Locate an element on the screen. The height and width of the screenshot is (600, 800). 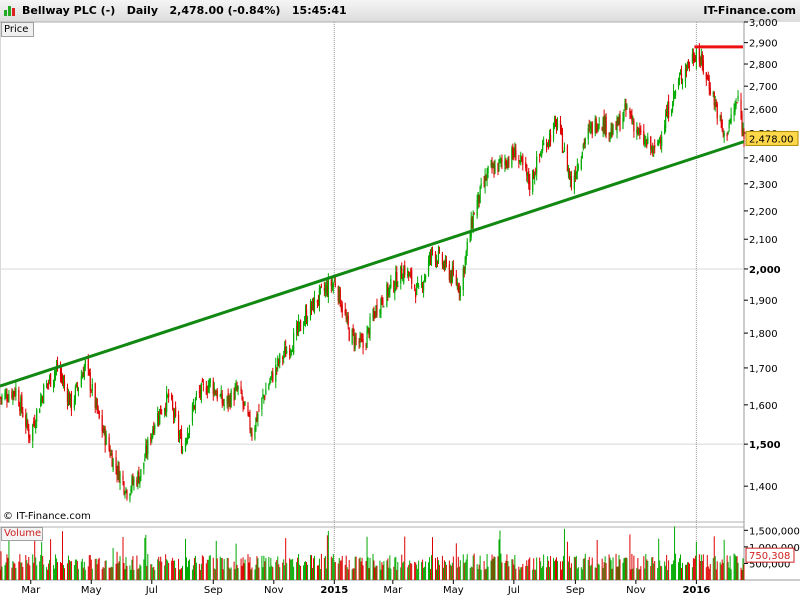
price-tick-label: 2,800 is located at coordinates (763, 65).